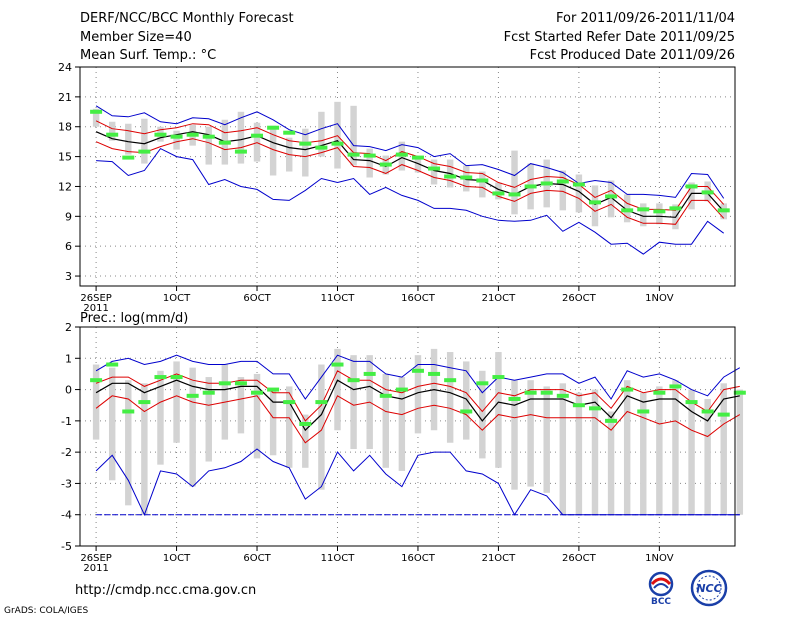 The image size is (800, 619). What do you see at coordinates (68, 216) in the screenshot?
I see `y-tick-label: 9` at bounding box center [68, 216].